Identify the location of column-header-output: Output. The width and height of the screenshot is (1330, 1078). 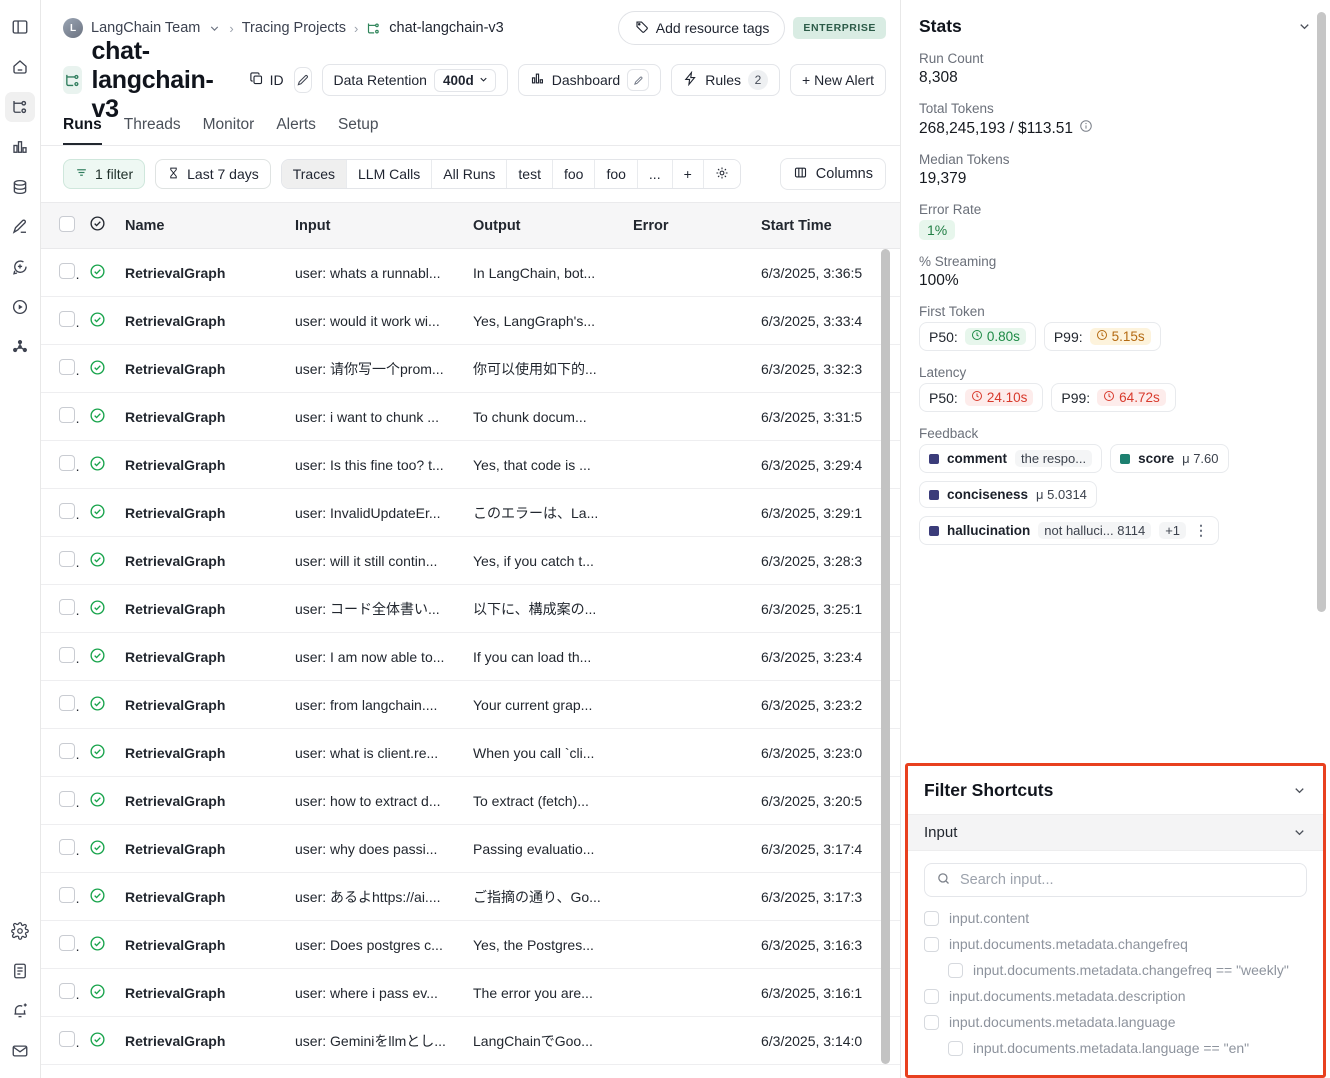
(545, 226).